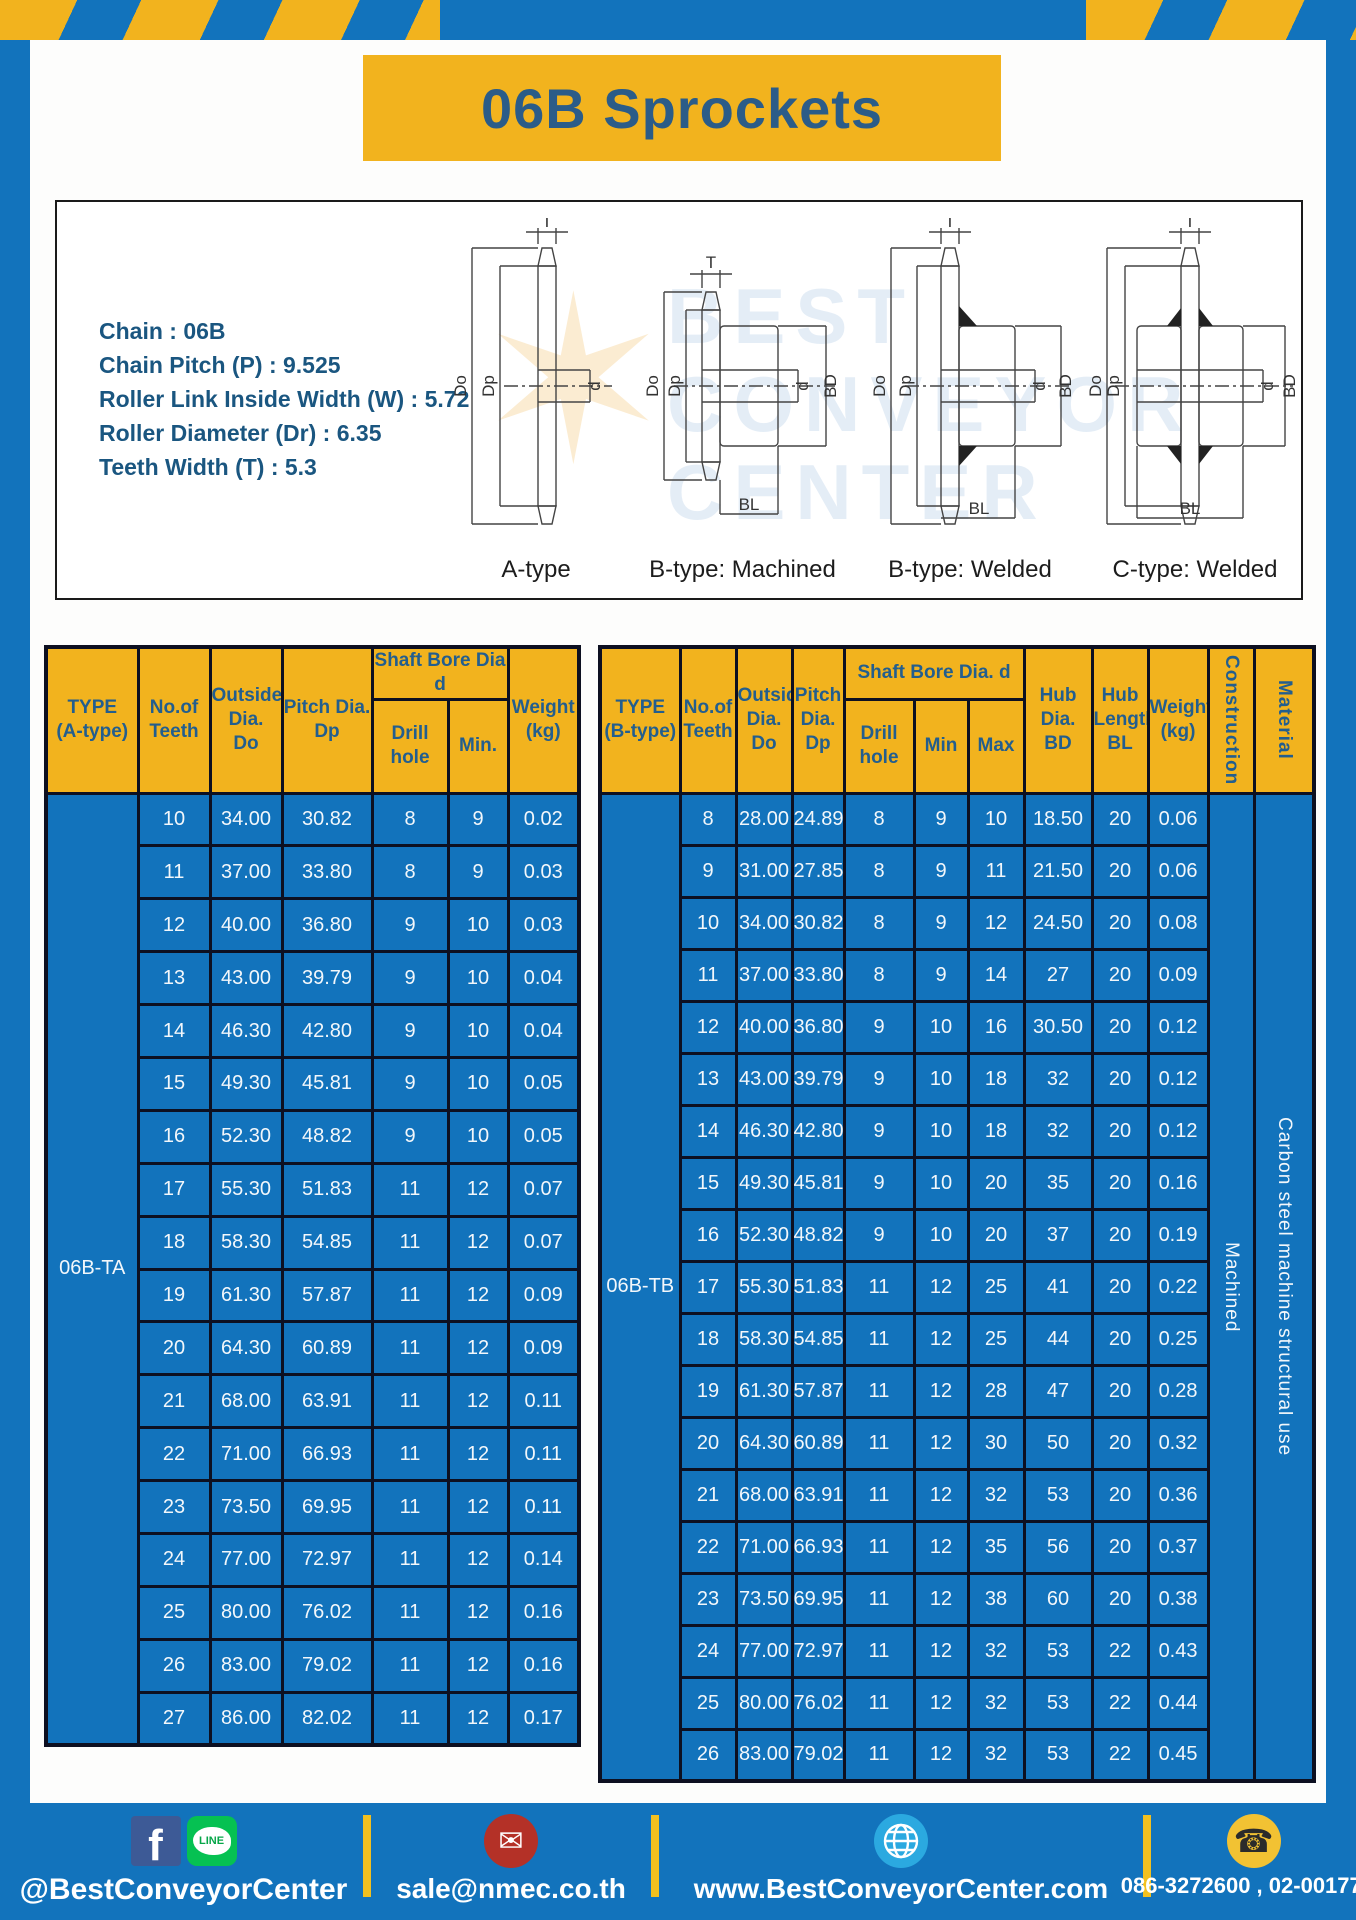 The image size is (1356, 1920). Describe the element at coordinates (531, 371) in the screenshot. I see `a-type-drawing: T Do Dp d` at that location.